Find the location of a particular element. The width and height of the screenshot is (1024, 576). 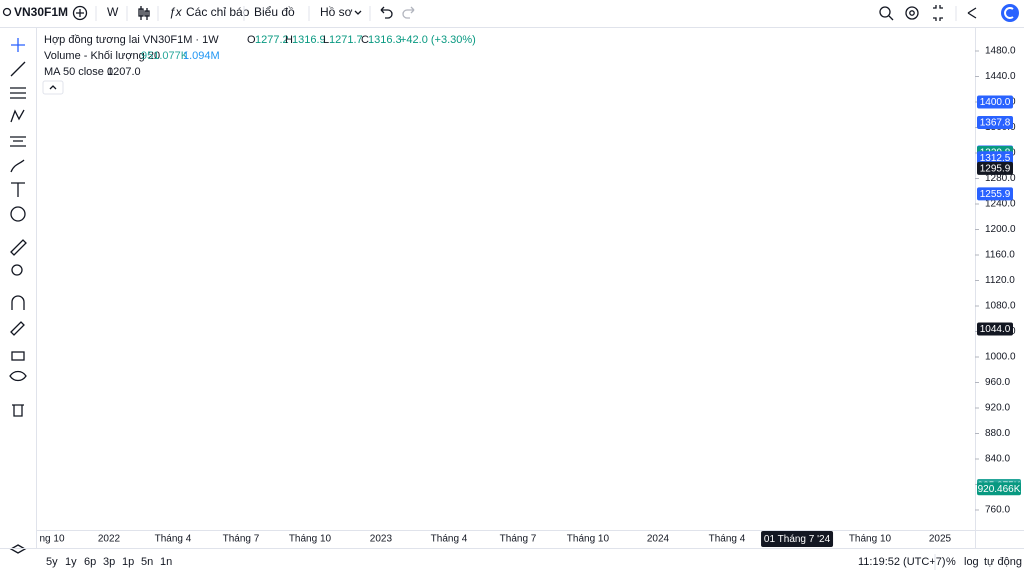

symbol: VN30F1M is located at coordinates (41, 12).